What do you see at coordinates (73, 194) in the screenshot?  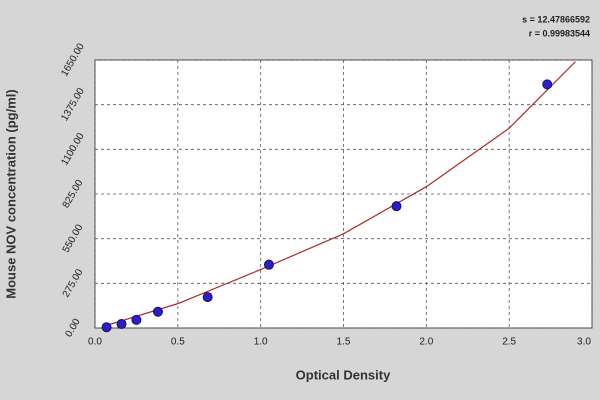 I see `y-tick-label: 825.00` at bounding box center [73, 194].